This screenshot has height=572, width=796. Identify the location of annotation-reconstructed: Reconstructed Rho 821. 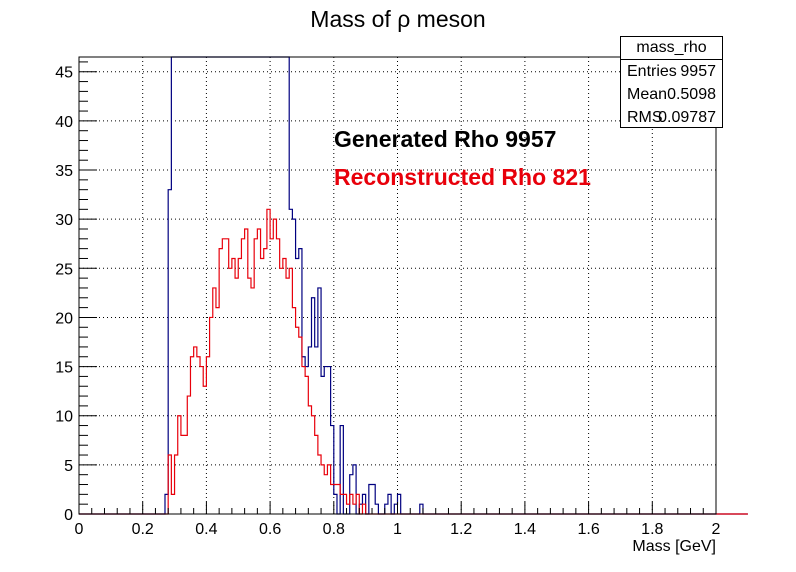
(462, 177).